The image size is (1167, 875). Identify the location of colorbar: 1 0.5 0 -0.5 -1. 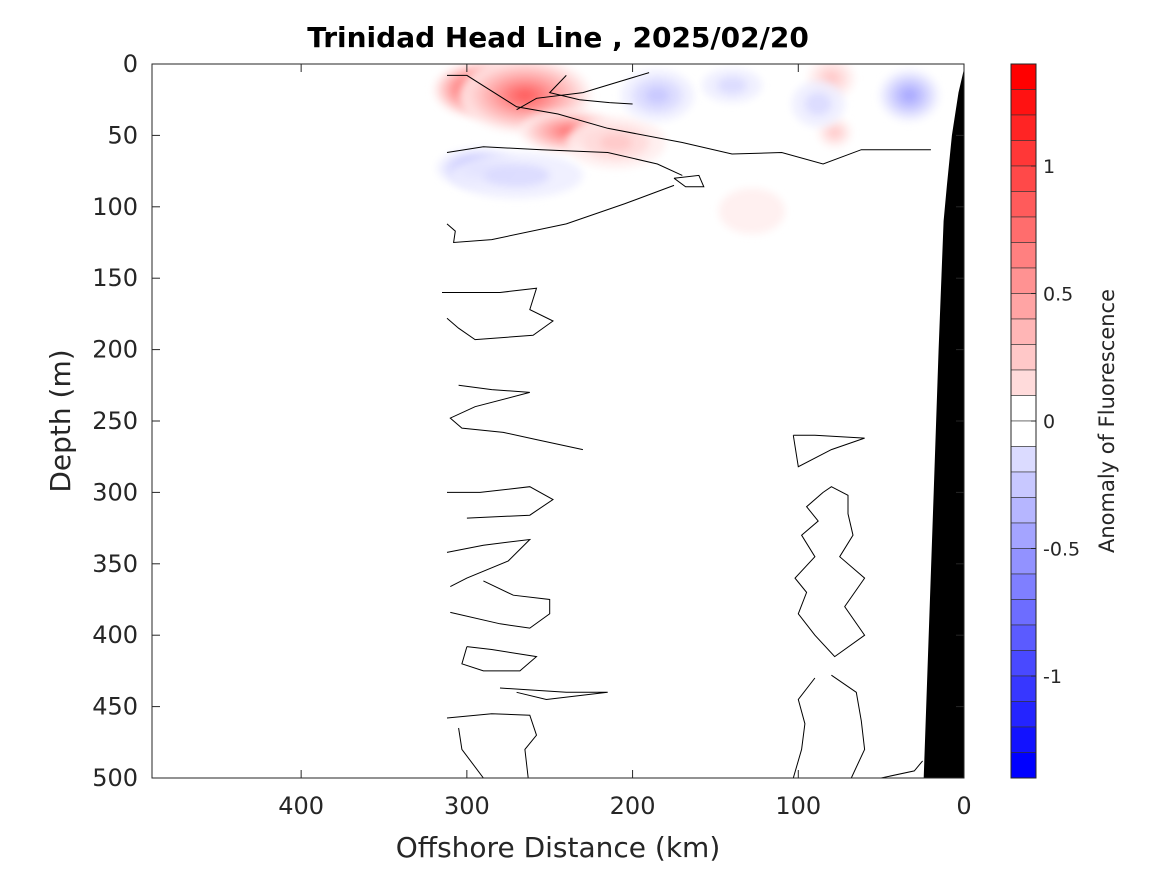
(1045, 421).